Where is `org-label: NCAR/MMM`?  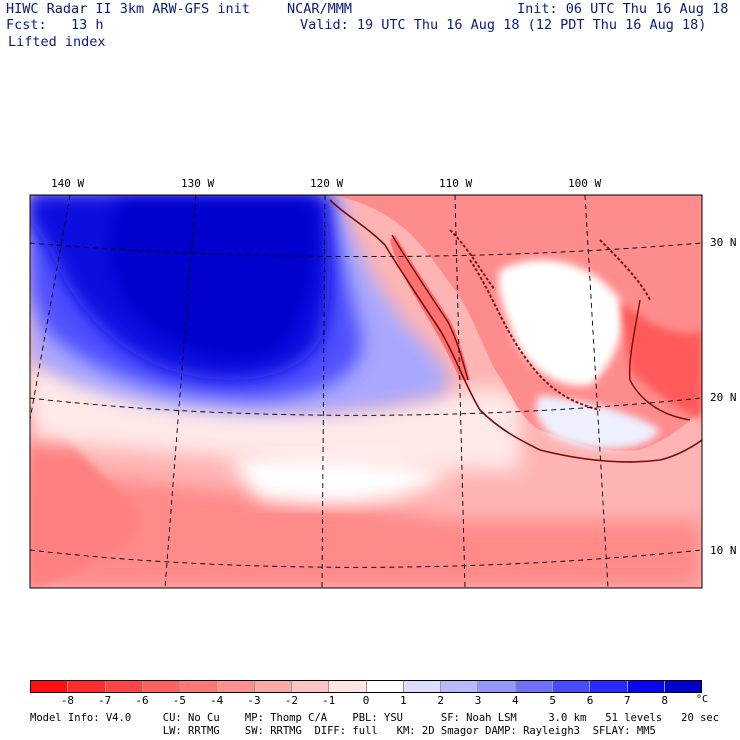 org-label: NCAR/MMM is located at coordinates (320, 9).